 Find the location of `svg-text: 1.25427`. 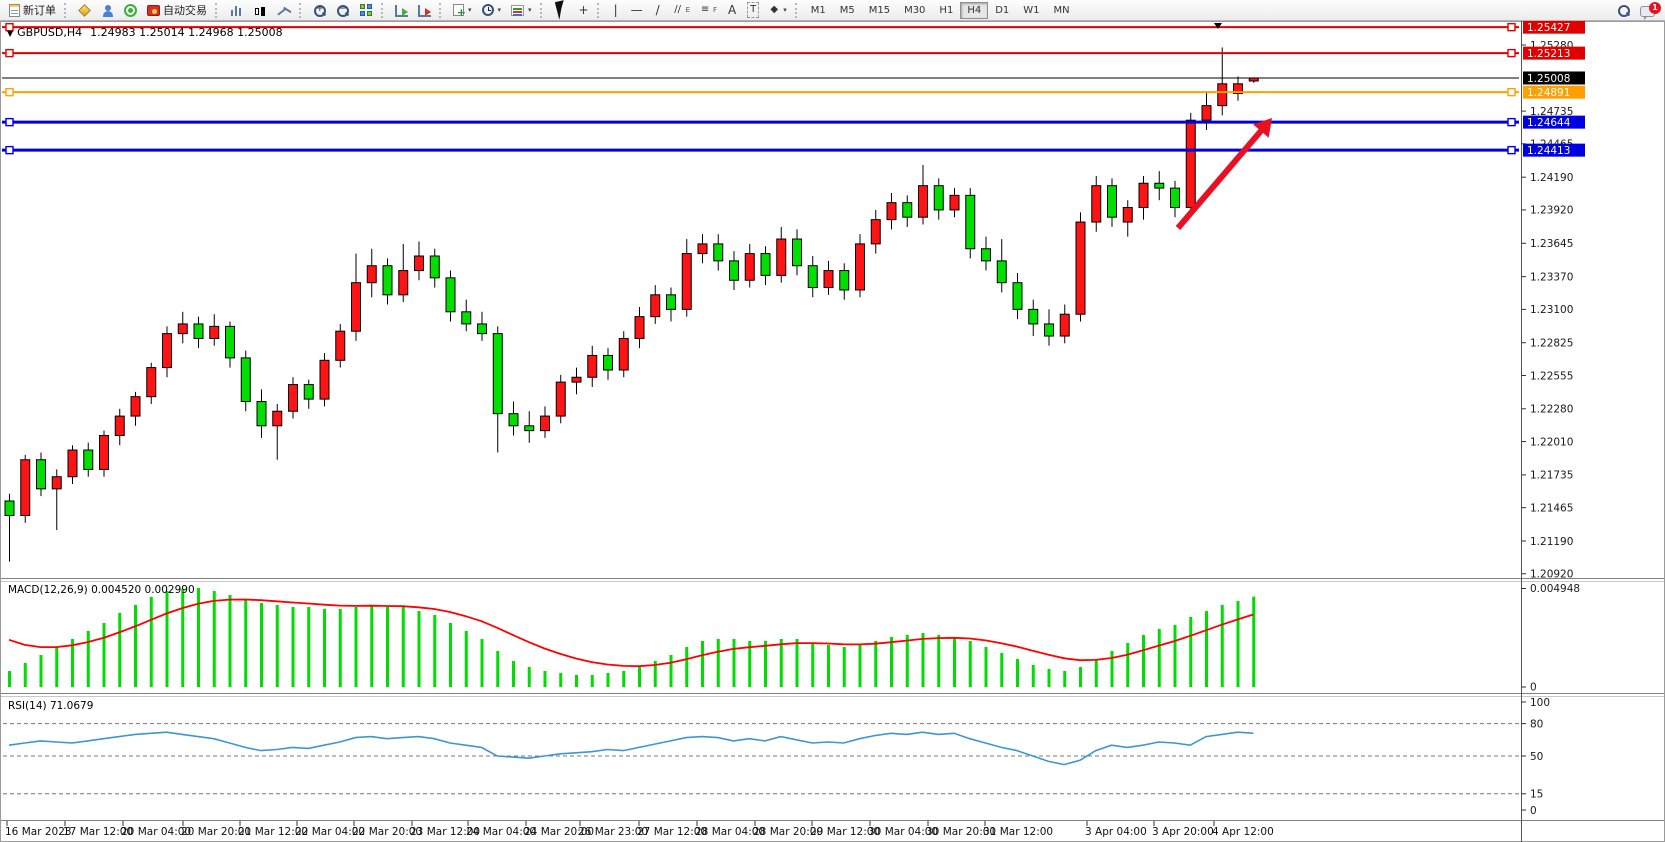

svg-text: 1.25427 is located at coordinates (1548, 28).